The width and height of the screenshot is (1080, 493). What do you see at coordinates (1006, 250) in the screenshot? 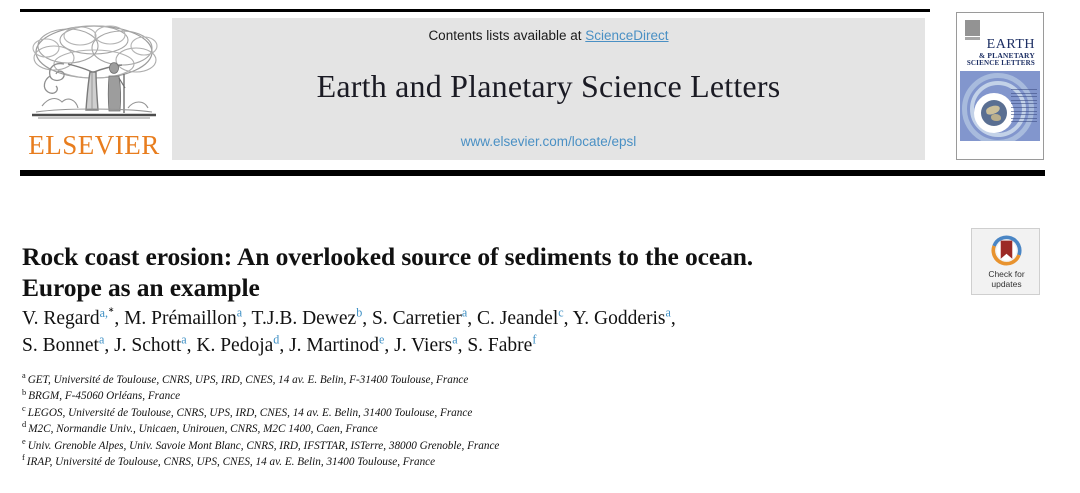
I see `crossmark-icon` at bounding box center [1006, 250].